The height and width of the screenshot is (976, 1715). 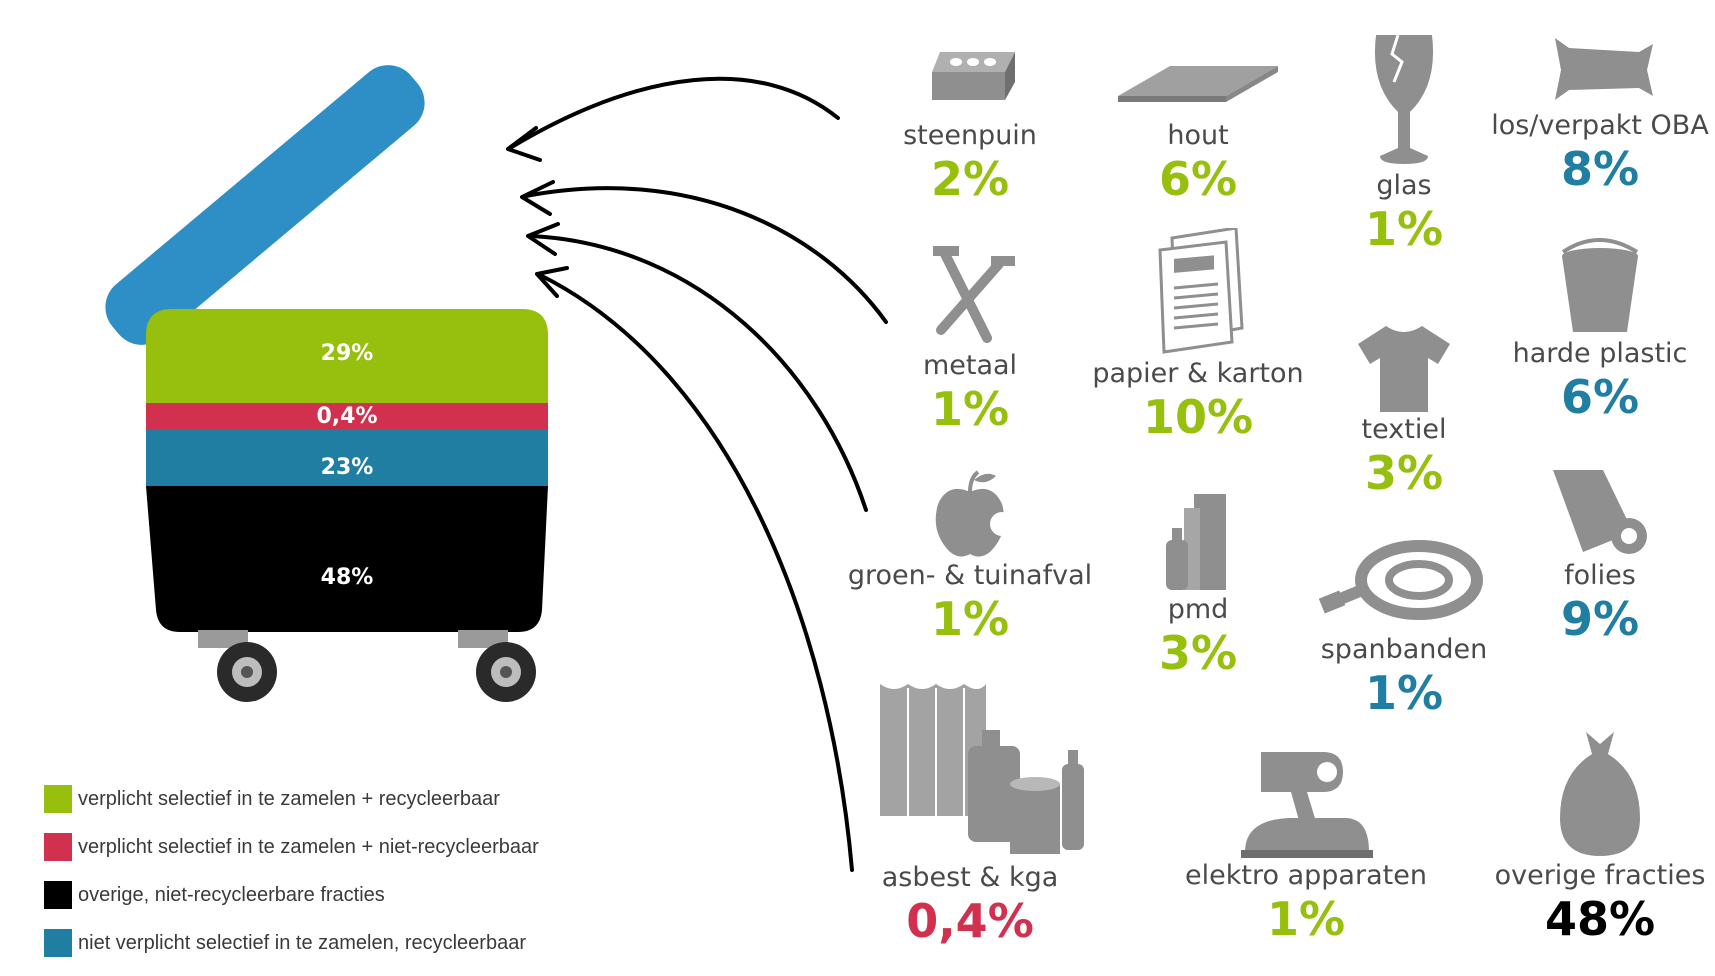 What do you see at coordinates (1404, 429) in the screenshot?
I see `category-name: textiel` at bounding box center [1404, 429].